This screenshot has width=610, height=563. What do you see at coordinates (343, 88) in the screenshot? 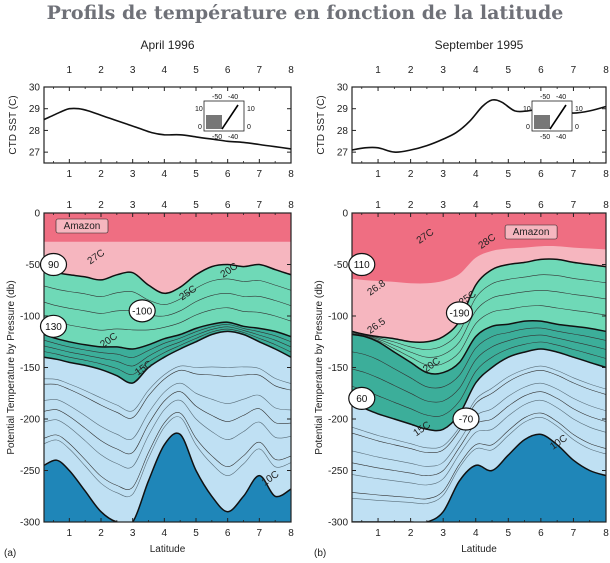
I see `sst-y-tick-label: 30` at bounding box center [343, 88].